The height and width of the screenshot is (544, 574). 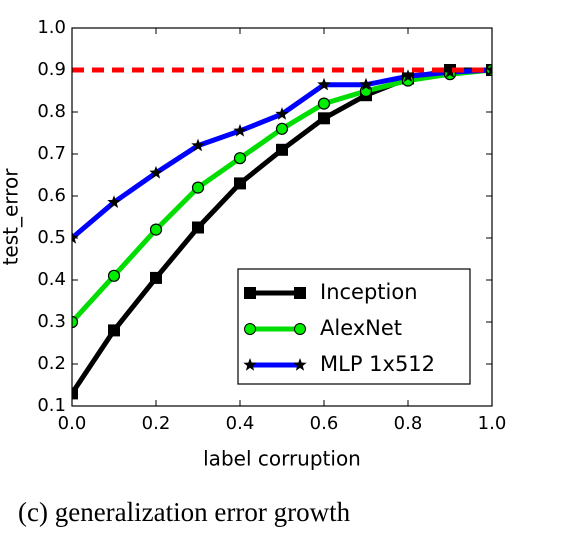 I want to click on y-axis-label: test_error, so click(x=11, y=217).